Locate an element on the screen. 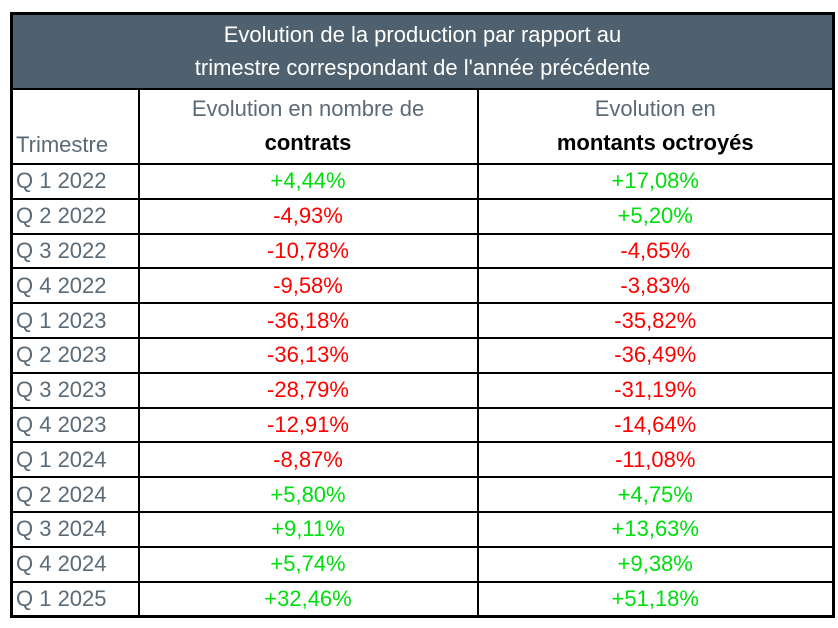 The width and height of the screenshot is (838, 628). quarter-cell: Q 2 2024 is located at coordinates (75, 494).